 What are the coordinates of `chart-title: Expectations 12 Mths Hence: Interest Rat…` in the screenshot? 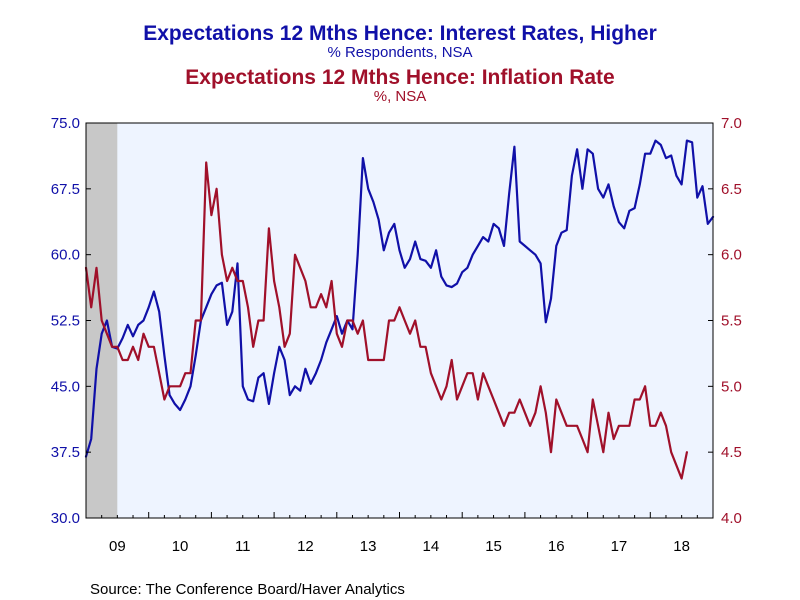 It's located at (400, 33).